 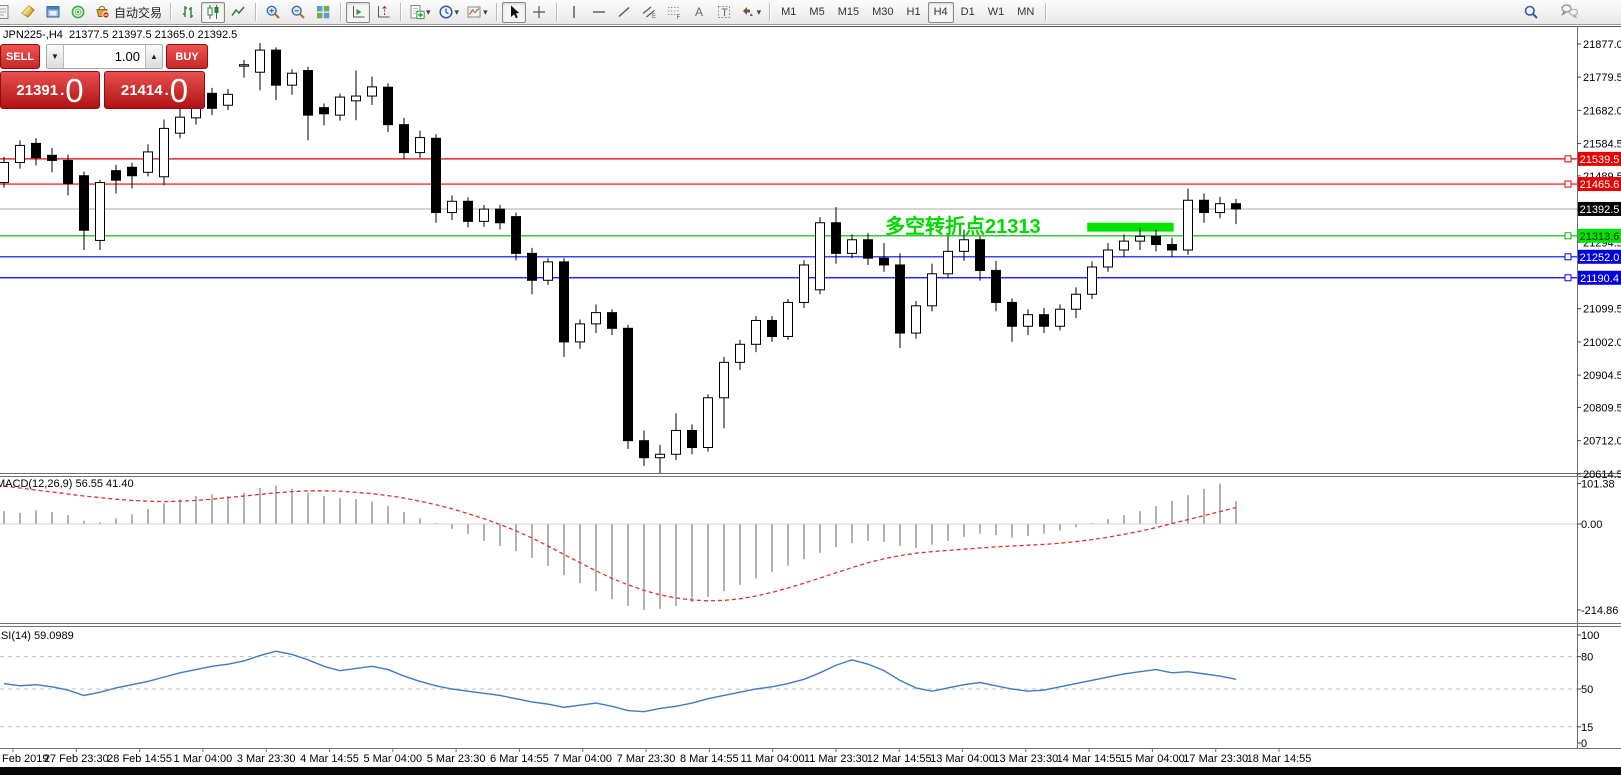 I want to click on templates-button: ▾, so click(x=477, y=12).